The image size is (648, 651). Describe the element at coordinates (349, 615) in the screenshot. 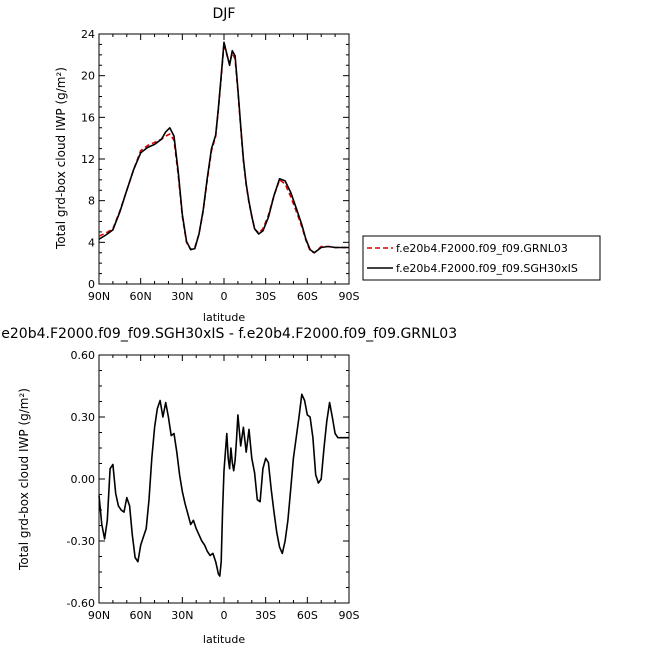

I see `bottom-x-tick-label: 90S` at that location.